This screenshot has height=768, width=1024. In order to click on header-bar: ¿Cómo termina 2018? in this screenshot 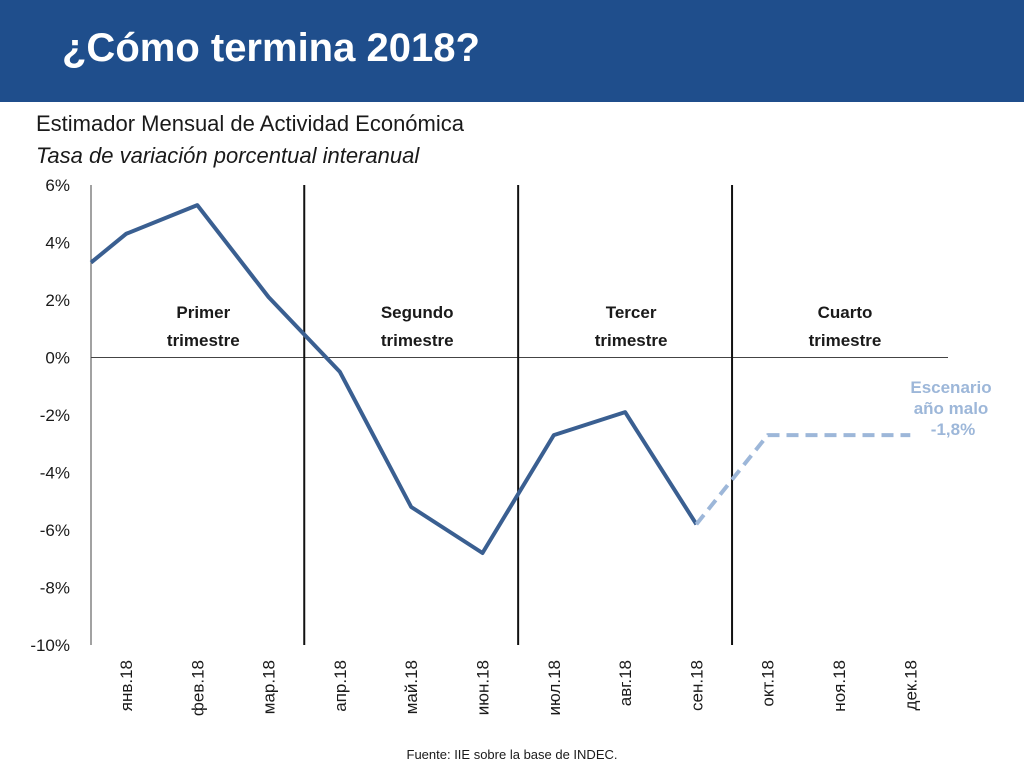, I will do `click(512, 51)`.